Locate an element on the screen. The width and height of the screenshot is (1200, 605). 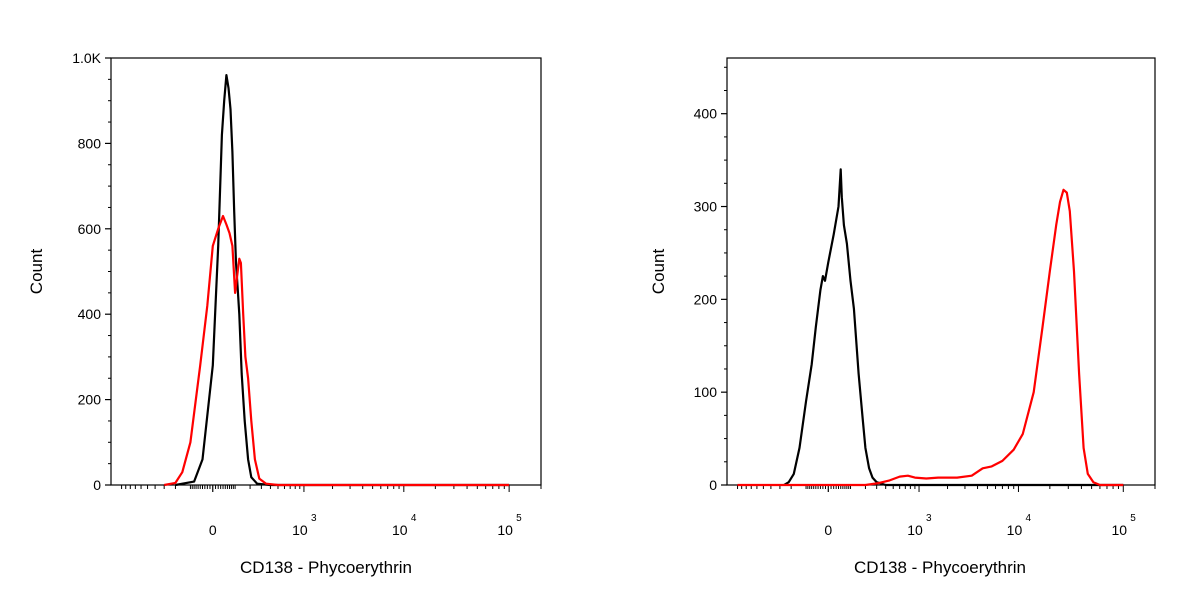
y-tick-label: 300 is located at coordinates (706, 207).